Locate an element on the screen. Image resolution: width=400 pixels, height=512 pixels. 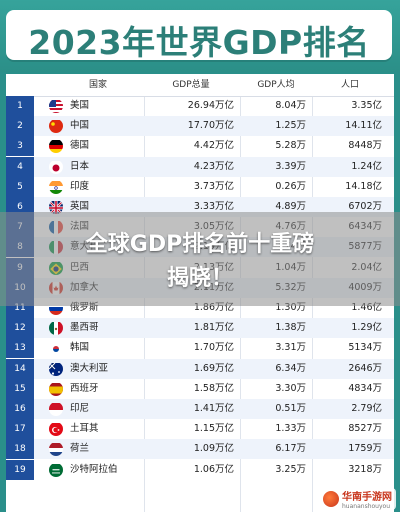
gdp-total: 4.23万亿 is located at coordinates (213, 166).